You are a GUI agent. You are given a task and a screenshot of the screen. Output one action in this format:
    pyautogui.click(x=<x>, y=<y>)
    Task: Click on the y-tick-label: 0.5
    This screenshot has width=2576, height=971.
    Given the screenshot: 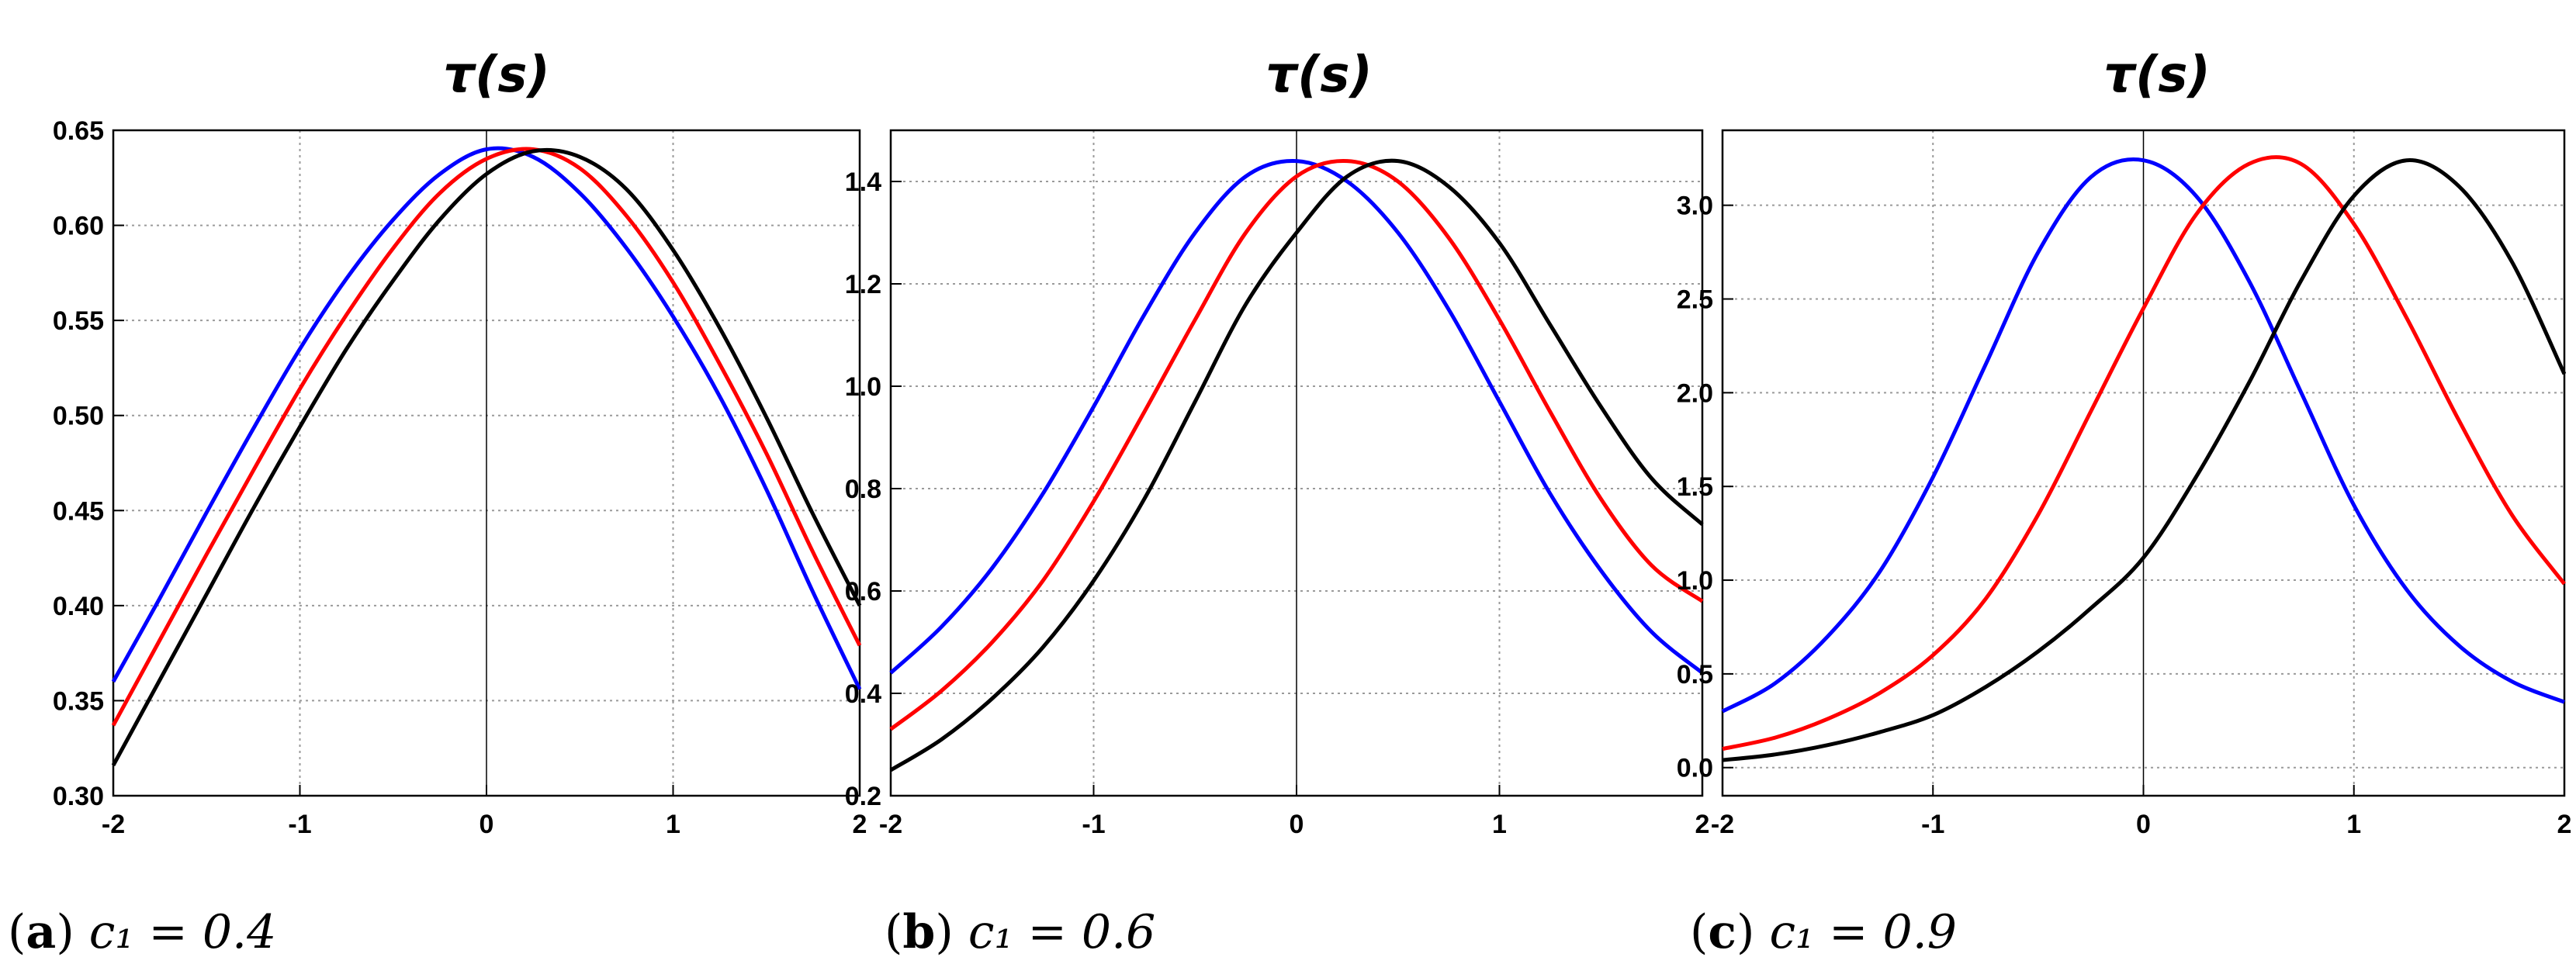 What is the action you would take?
    pyautogui.click(x=1695, y=674)
    